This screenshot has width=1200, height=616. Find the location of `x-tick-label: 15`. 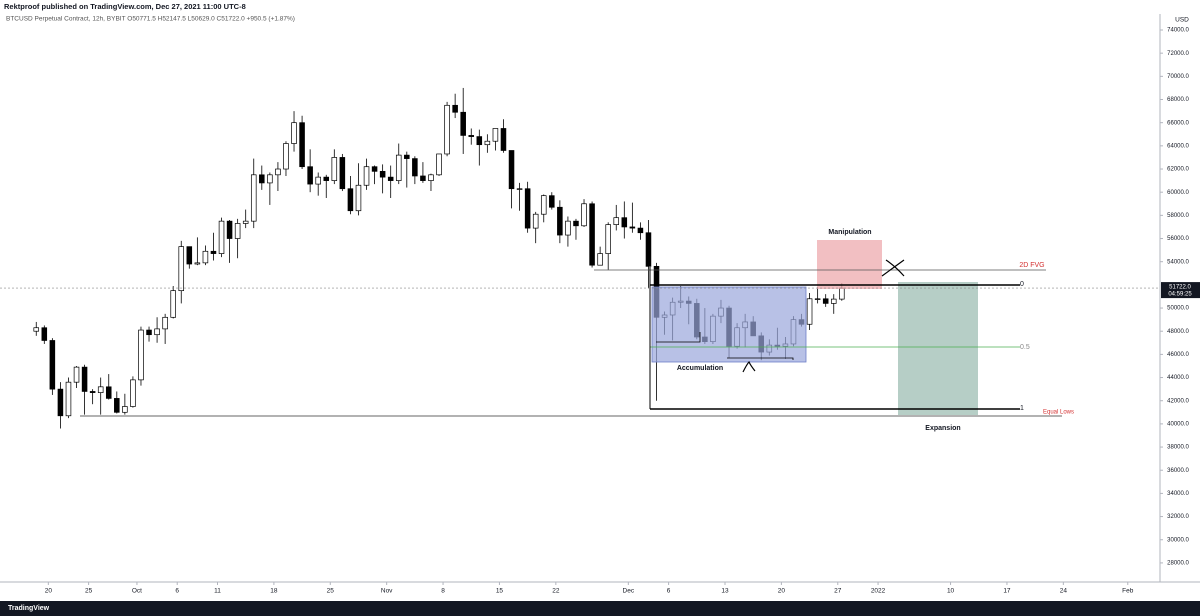

x-tick-label: 15 is located at coordinates (500, 591).